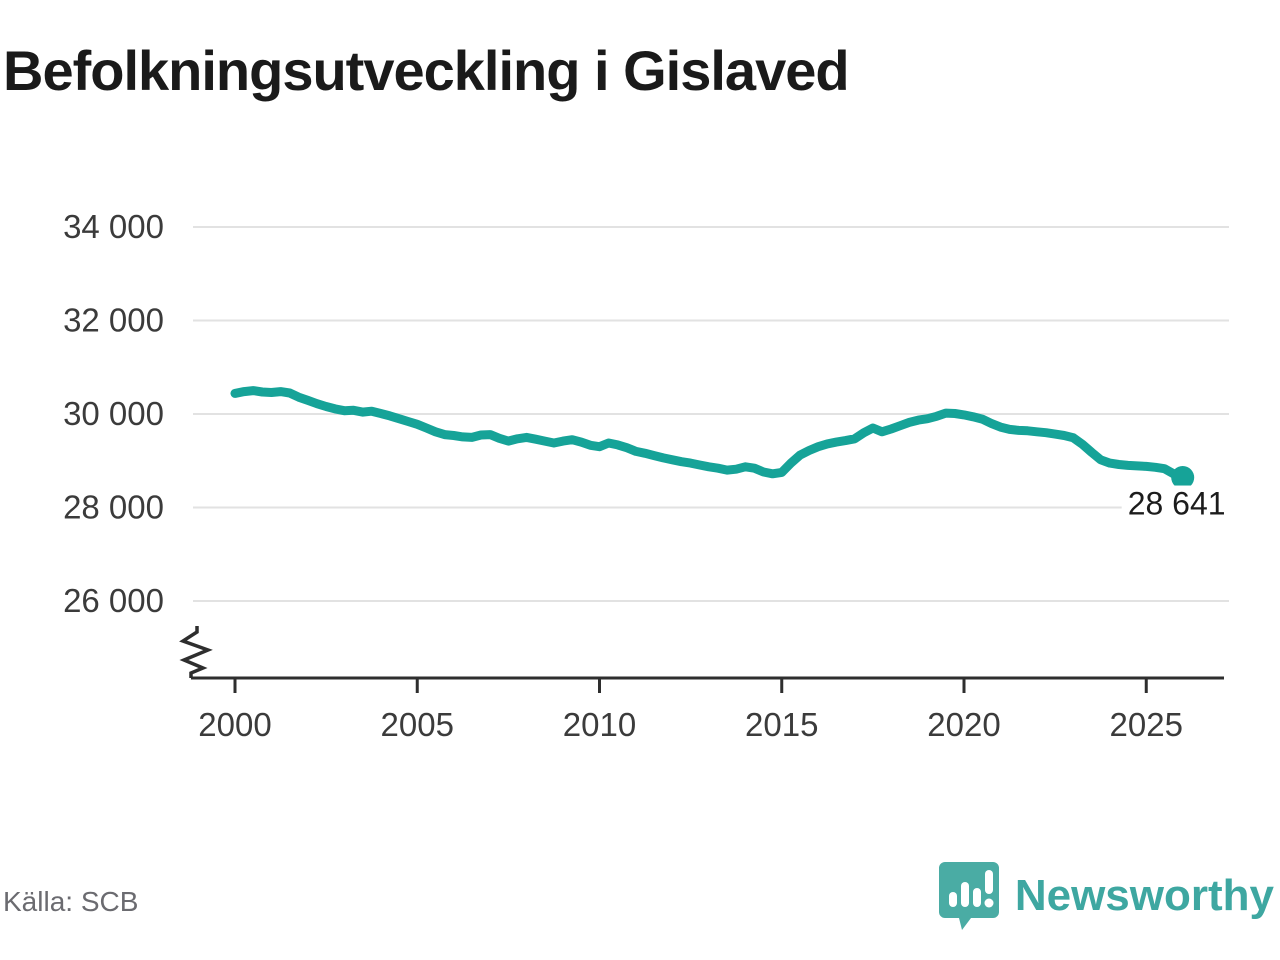  What do you see at coordinates (1177, 504) in the screenshot?
I see `latest-value-label: 28 641` at bounding box center [1177, 504].